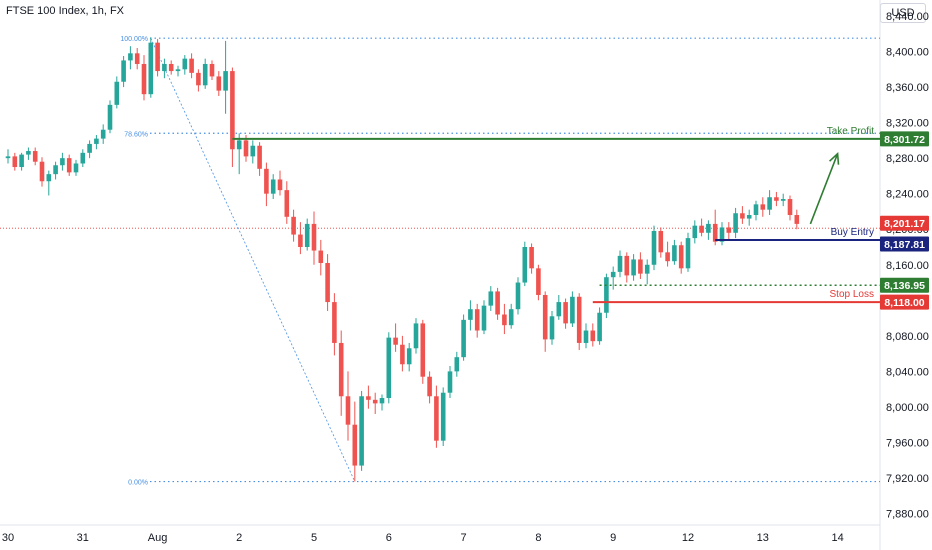 Image resolution: width=932 pixels, height=550 pixels. I want to click on x-tick-label: 5, so click(314, 538).